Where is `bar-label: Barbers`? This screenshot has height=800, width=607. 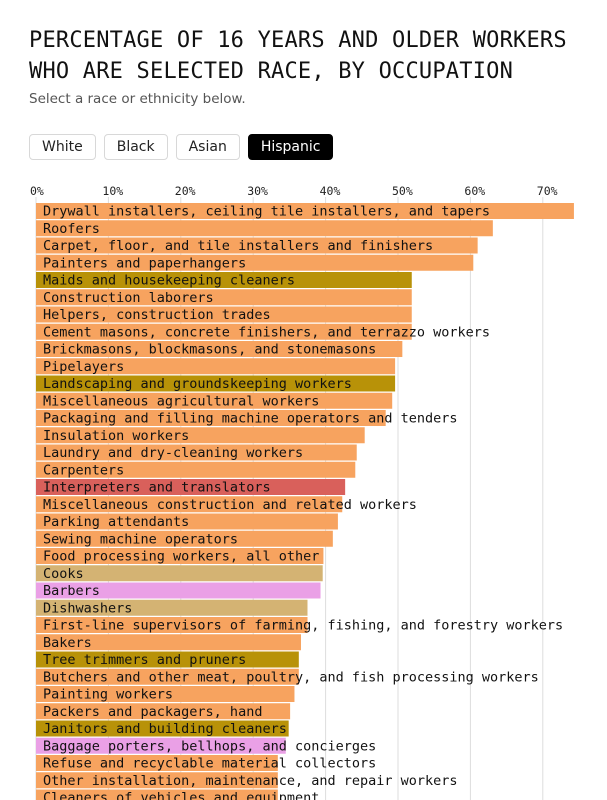
bar-label: Barbers is located at coordinates (71, 591).